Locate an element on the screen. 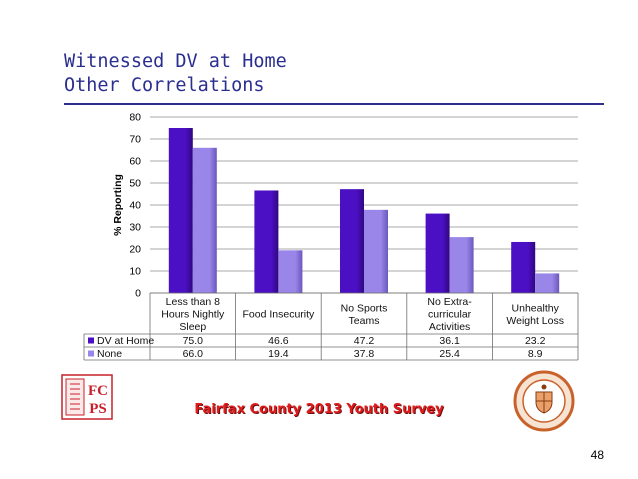 The width and height of the screenshot is (638, 479). y-tick-label: 30 is located at coordinates (135, 228).